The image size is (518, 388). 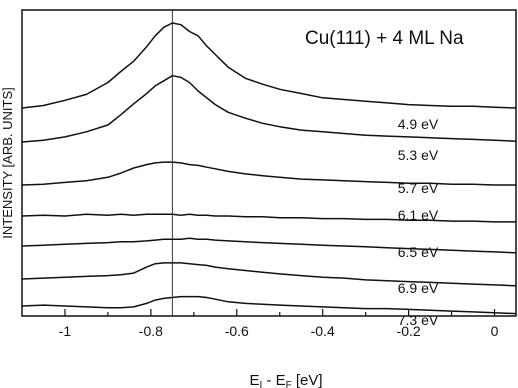 I want to click on series-label: 4.9 eV, so click(x=418, y=124).